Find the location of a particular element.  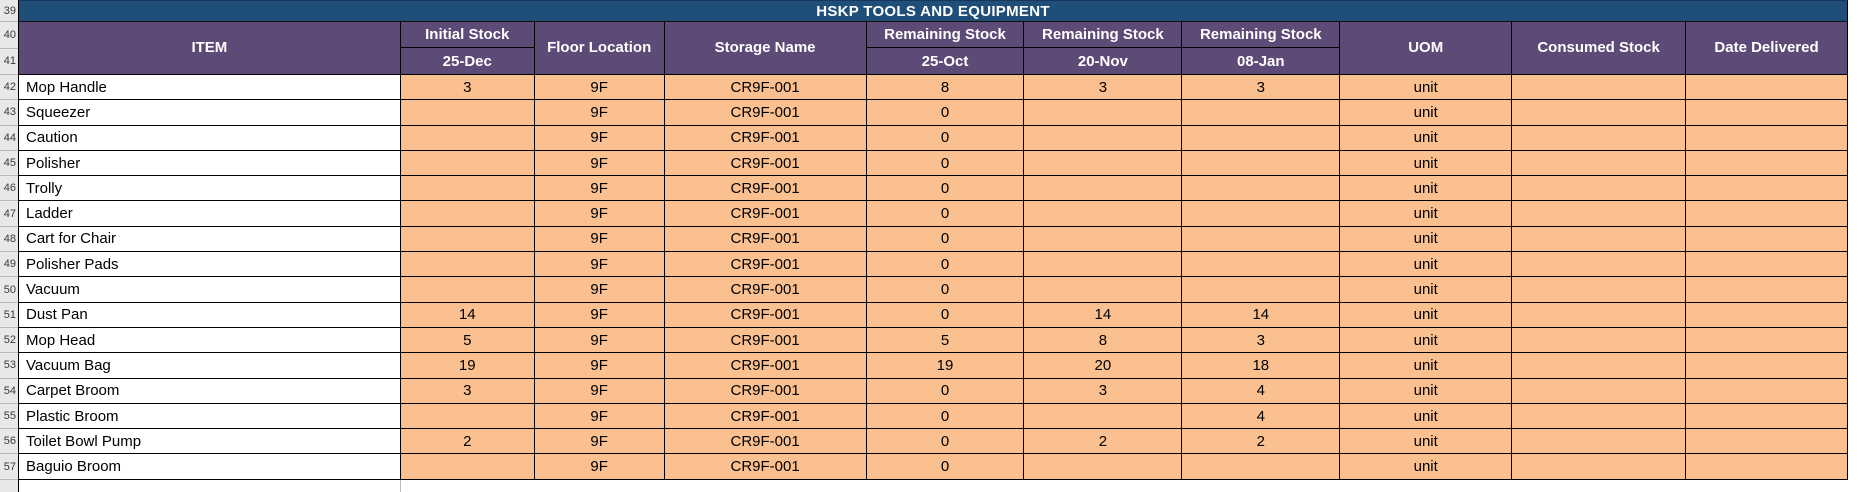

table-title-bar: HSKP TOOLS AND EQUIPMENT is located at coordinates (933, 11).